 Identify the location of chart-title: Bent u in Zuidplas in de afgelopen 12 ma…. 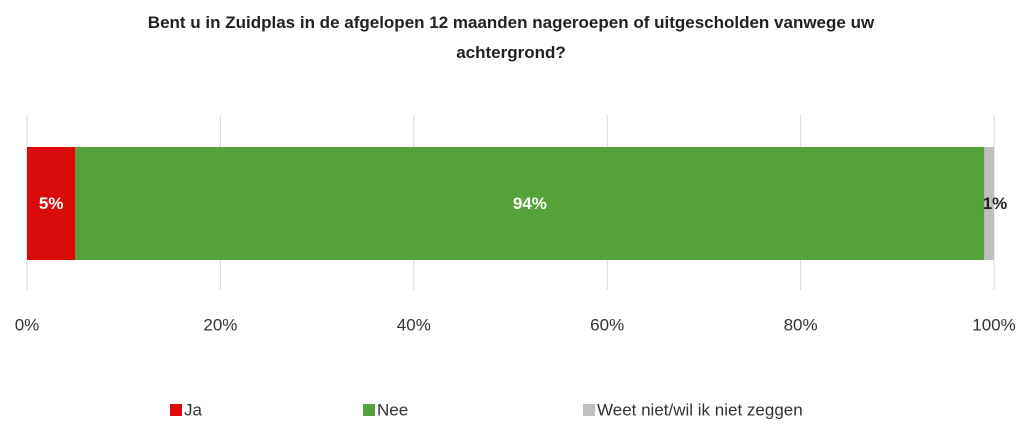
(511, 37).